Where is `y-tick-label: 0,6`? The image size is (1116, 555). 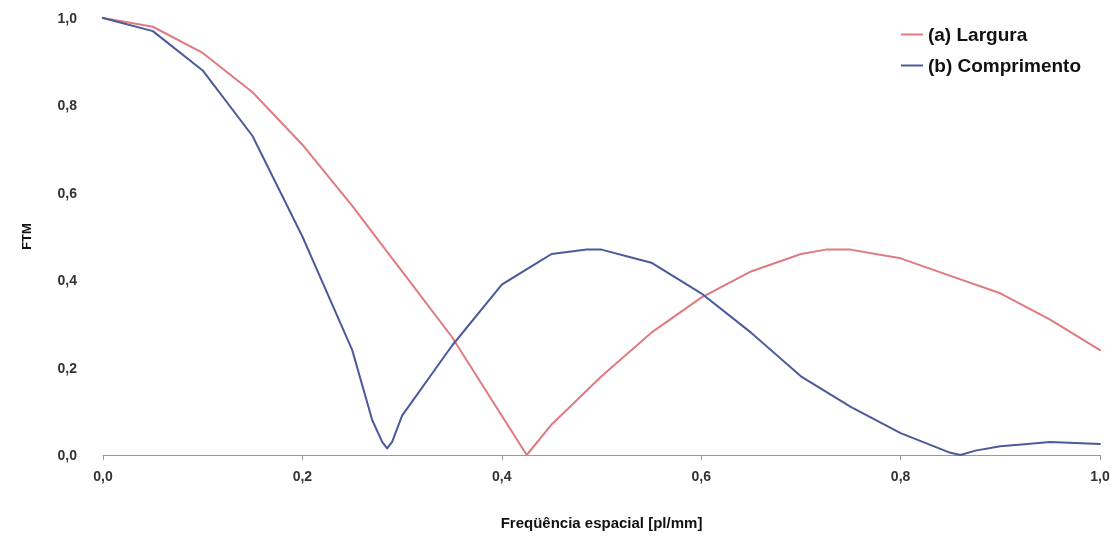
y-tick-label: 0,6 is located at coordinates (67, 192).